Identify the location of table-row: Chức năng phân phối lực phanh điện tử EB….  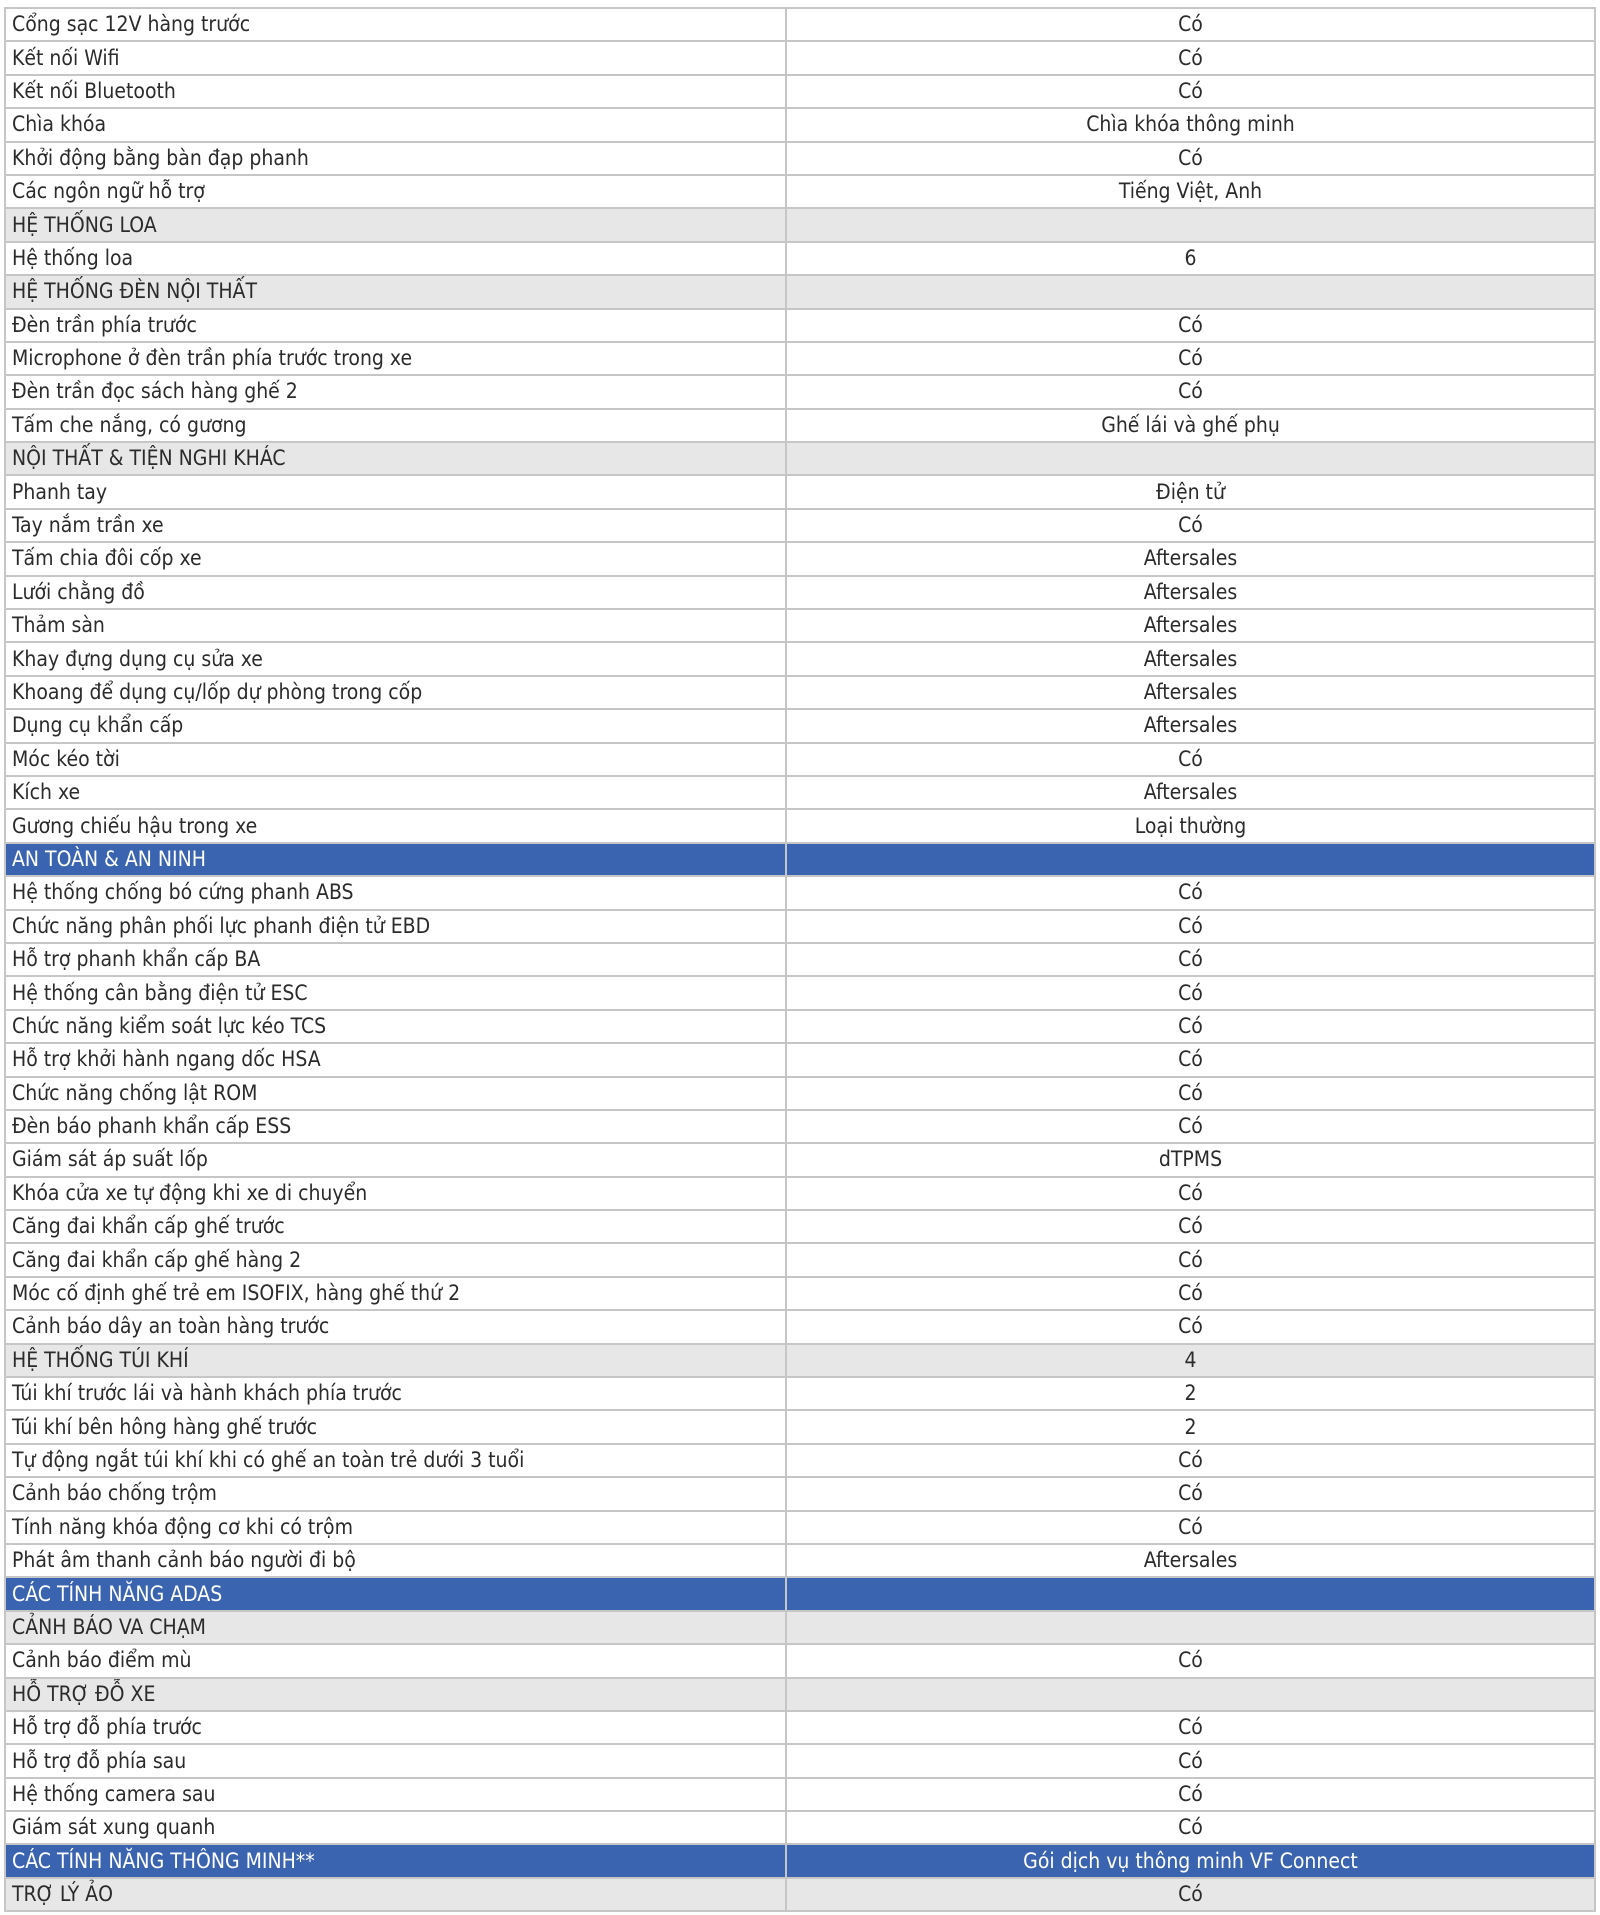
(800, 926).